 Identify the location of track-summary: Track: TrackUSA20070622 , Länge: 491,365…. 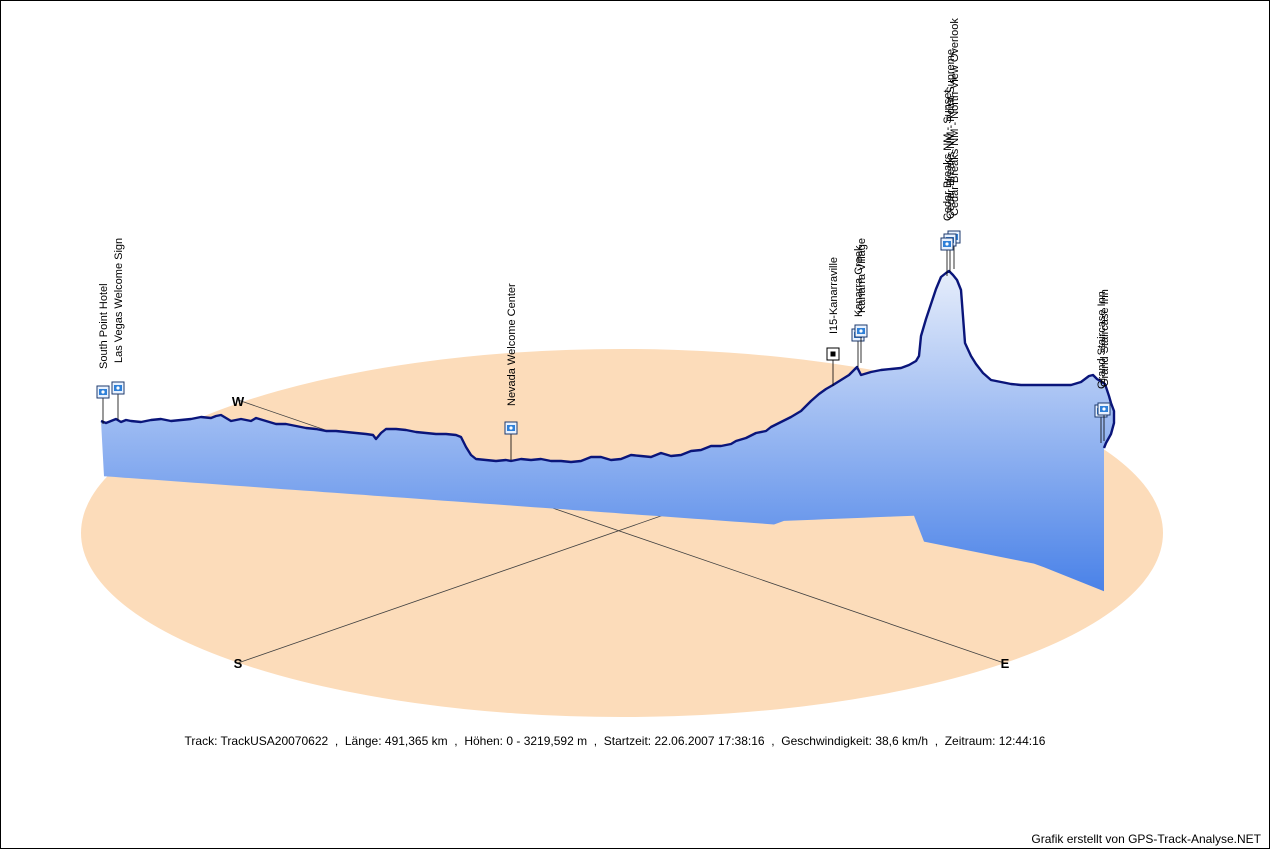
(615, 741).